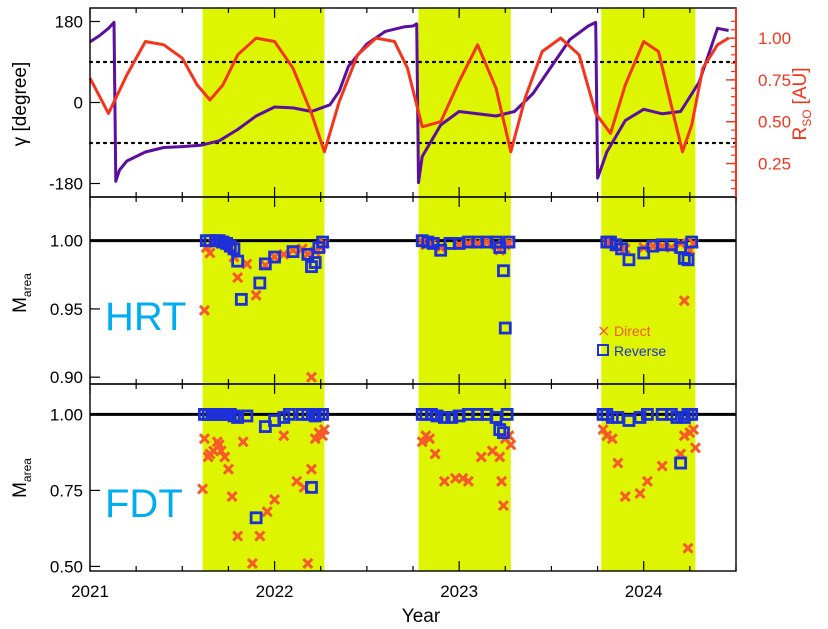 The image size is (828, 629). Describe the element at coordinates (603, 350) in the screenshot. I see `legend-reverse-marker` at that location.